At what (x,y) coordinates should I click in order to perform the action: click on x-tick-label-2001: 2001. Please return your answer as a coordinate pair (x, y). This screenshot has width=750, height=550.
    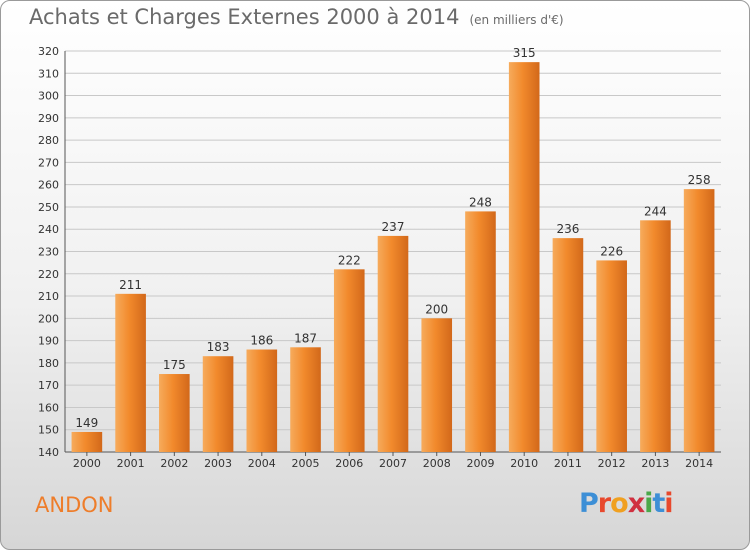
    Looking at the image, I should click on (131, 463).